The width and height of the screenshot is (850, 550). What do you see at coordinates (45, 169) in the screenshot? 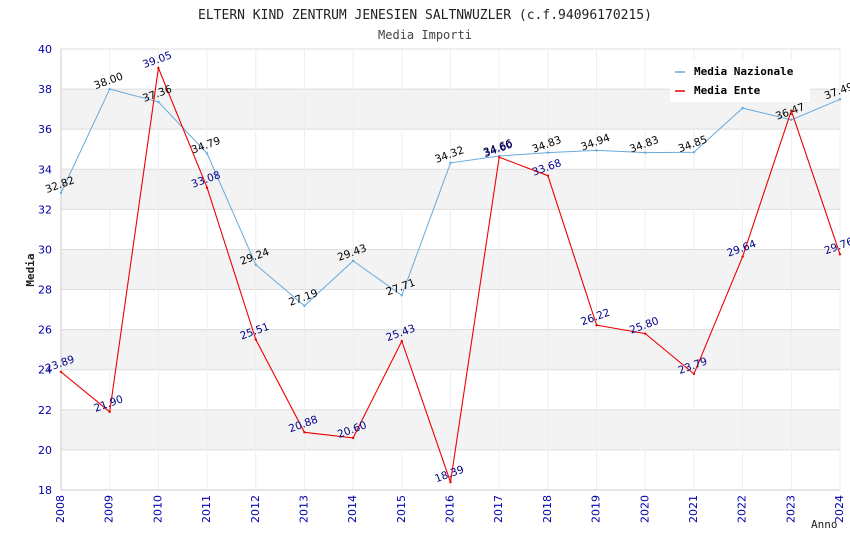
I see `y-tick-label: 34` at bounding box center [45, 169].